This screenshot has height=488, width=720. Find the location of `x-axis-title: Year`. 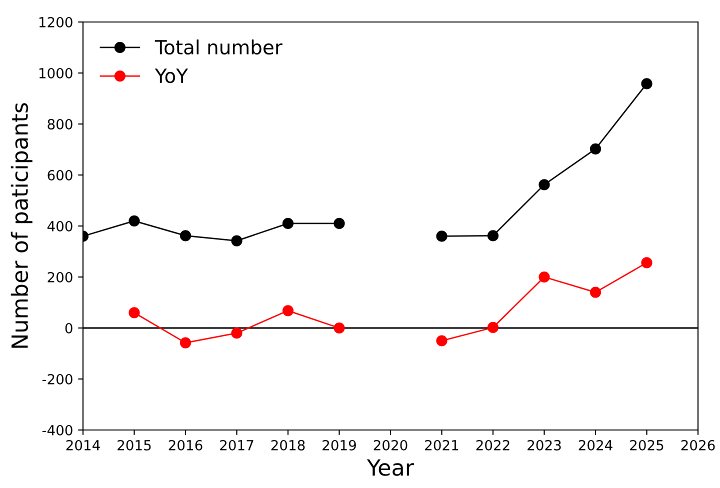

x-axis-title: Year is located at coordinates (390, 467).